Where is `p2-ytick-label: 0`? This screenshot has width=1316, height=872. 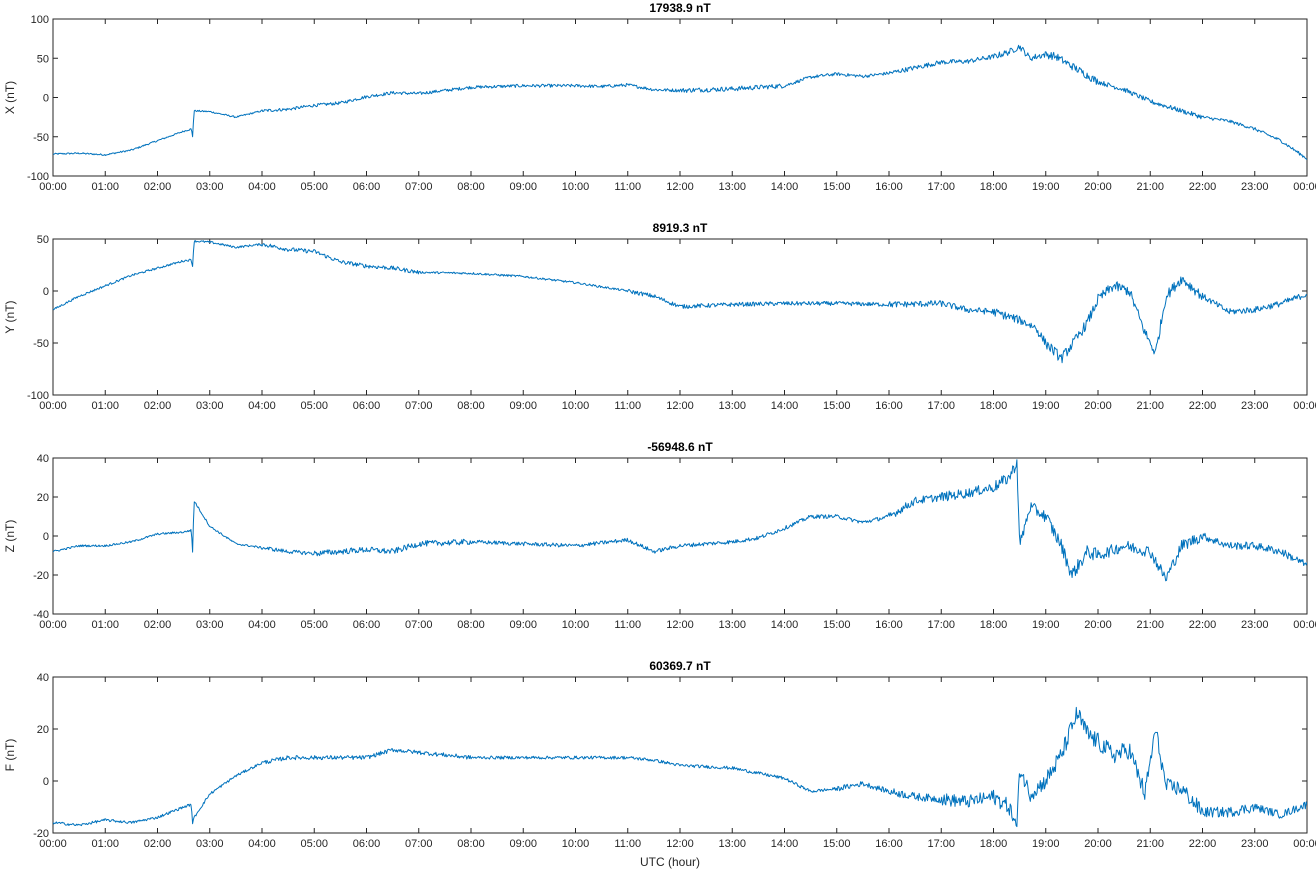
p2-ytick-label: 0 is located at coordinates (46, 537).